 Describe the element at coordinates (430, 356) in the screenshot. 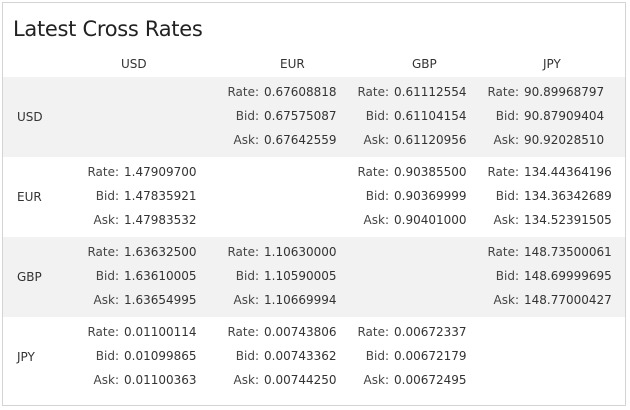

I see `bid-value: 0.00672179` at that location.